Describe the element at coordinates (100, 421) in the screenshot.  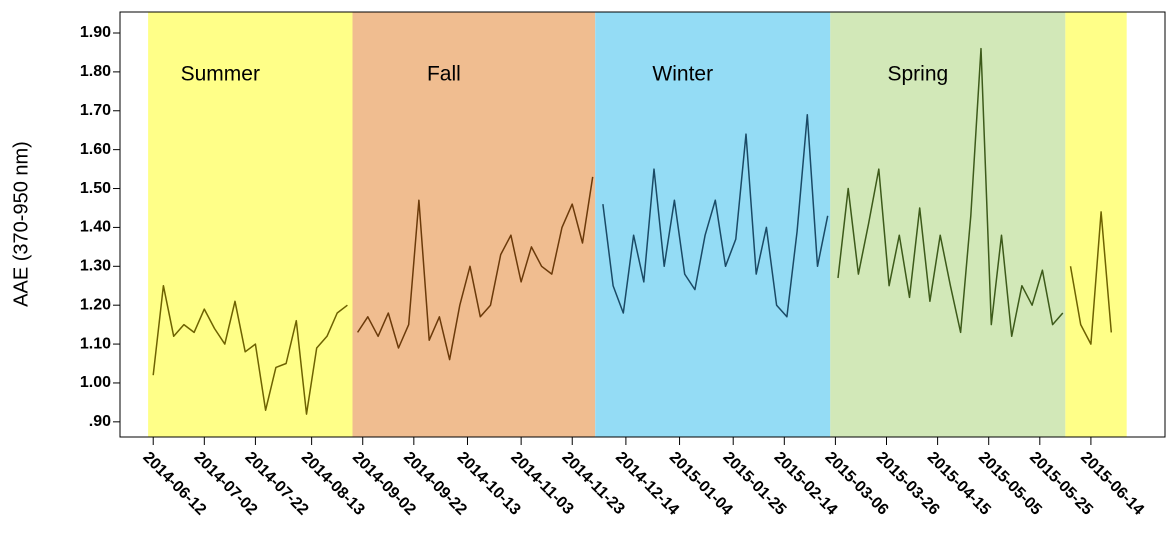
I see `y-tick-label: .90` at that location.